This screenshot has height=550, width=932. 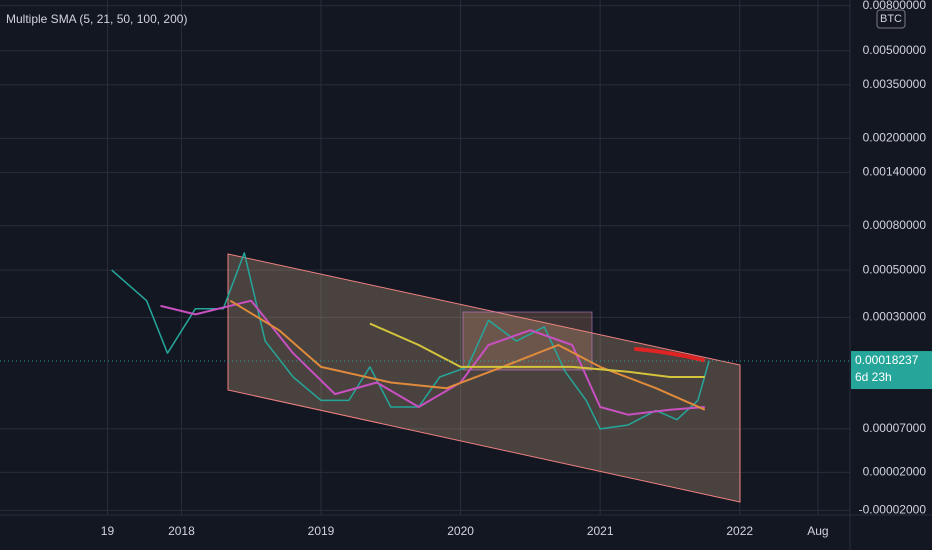 I want to click on y-tick-label: 0.00007000, so click(x=895, y=428).